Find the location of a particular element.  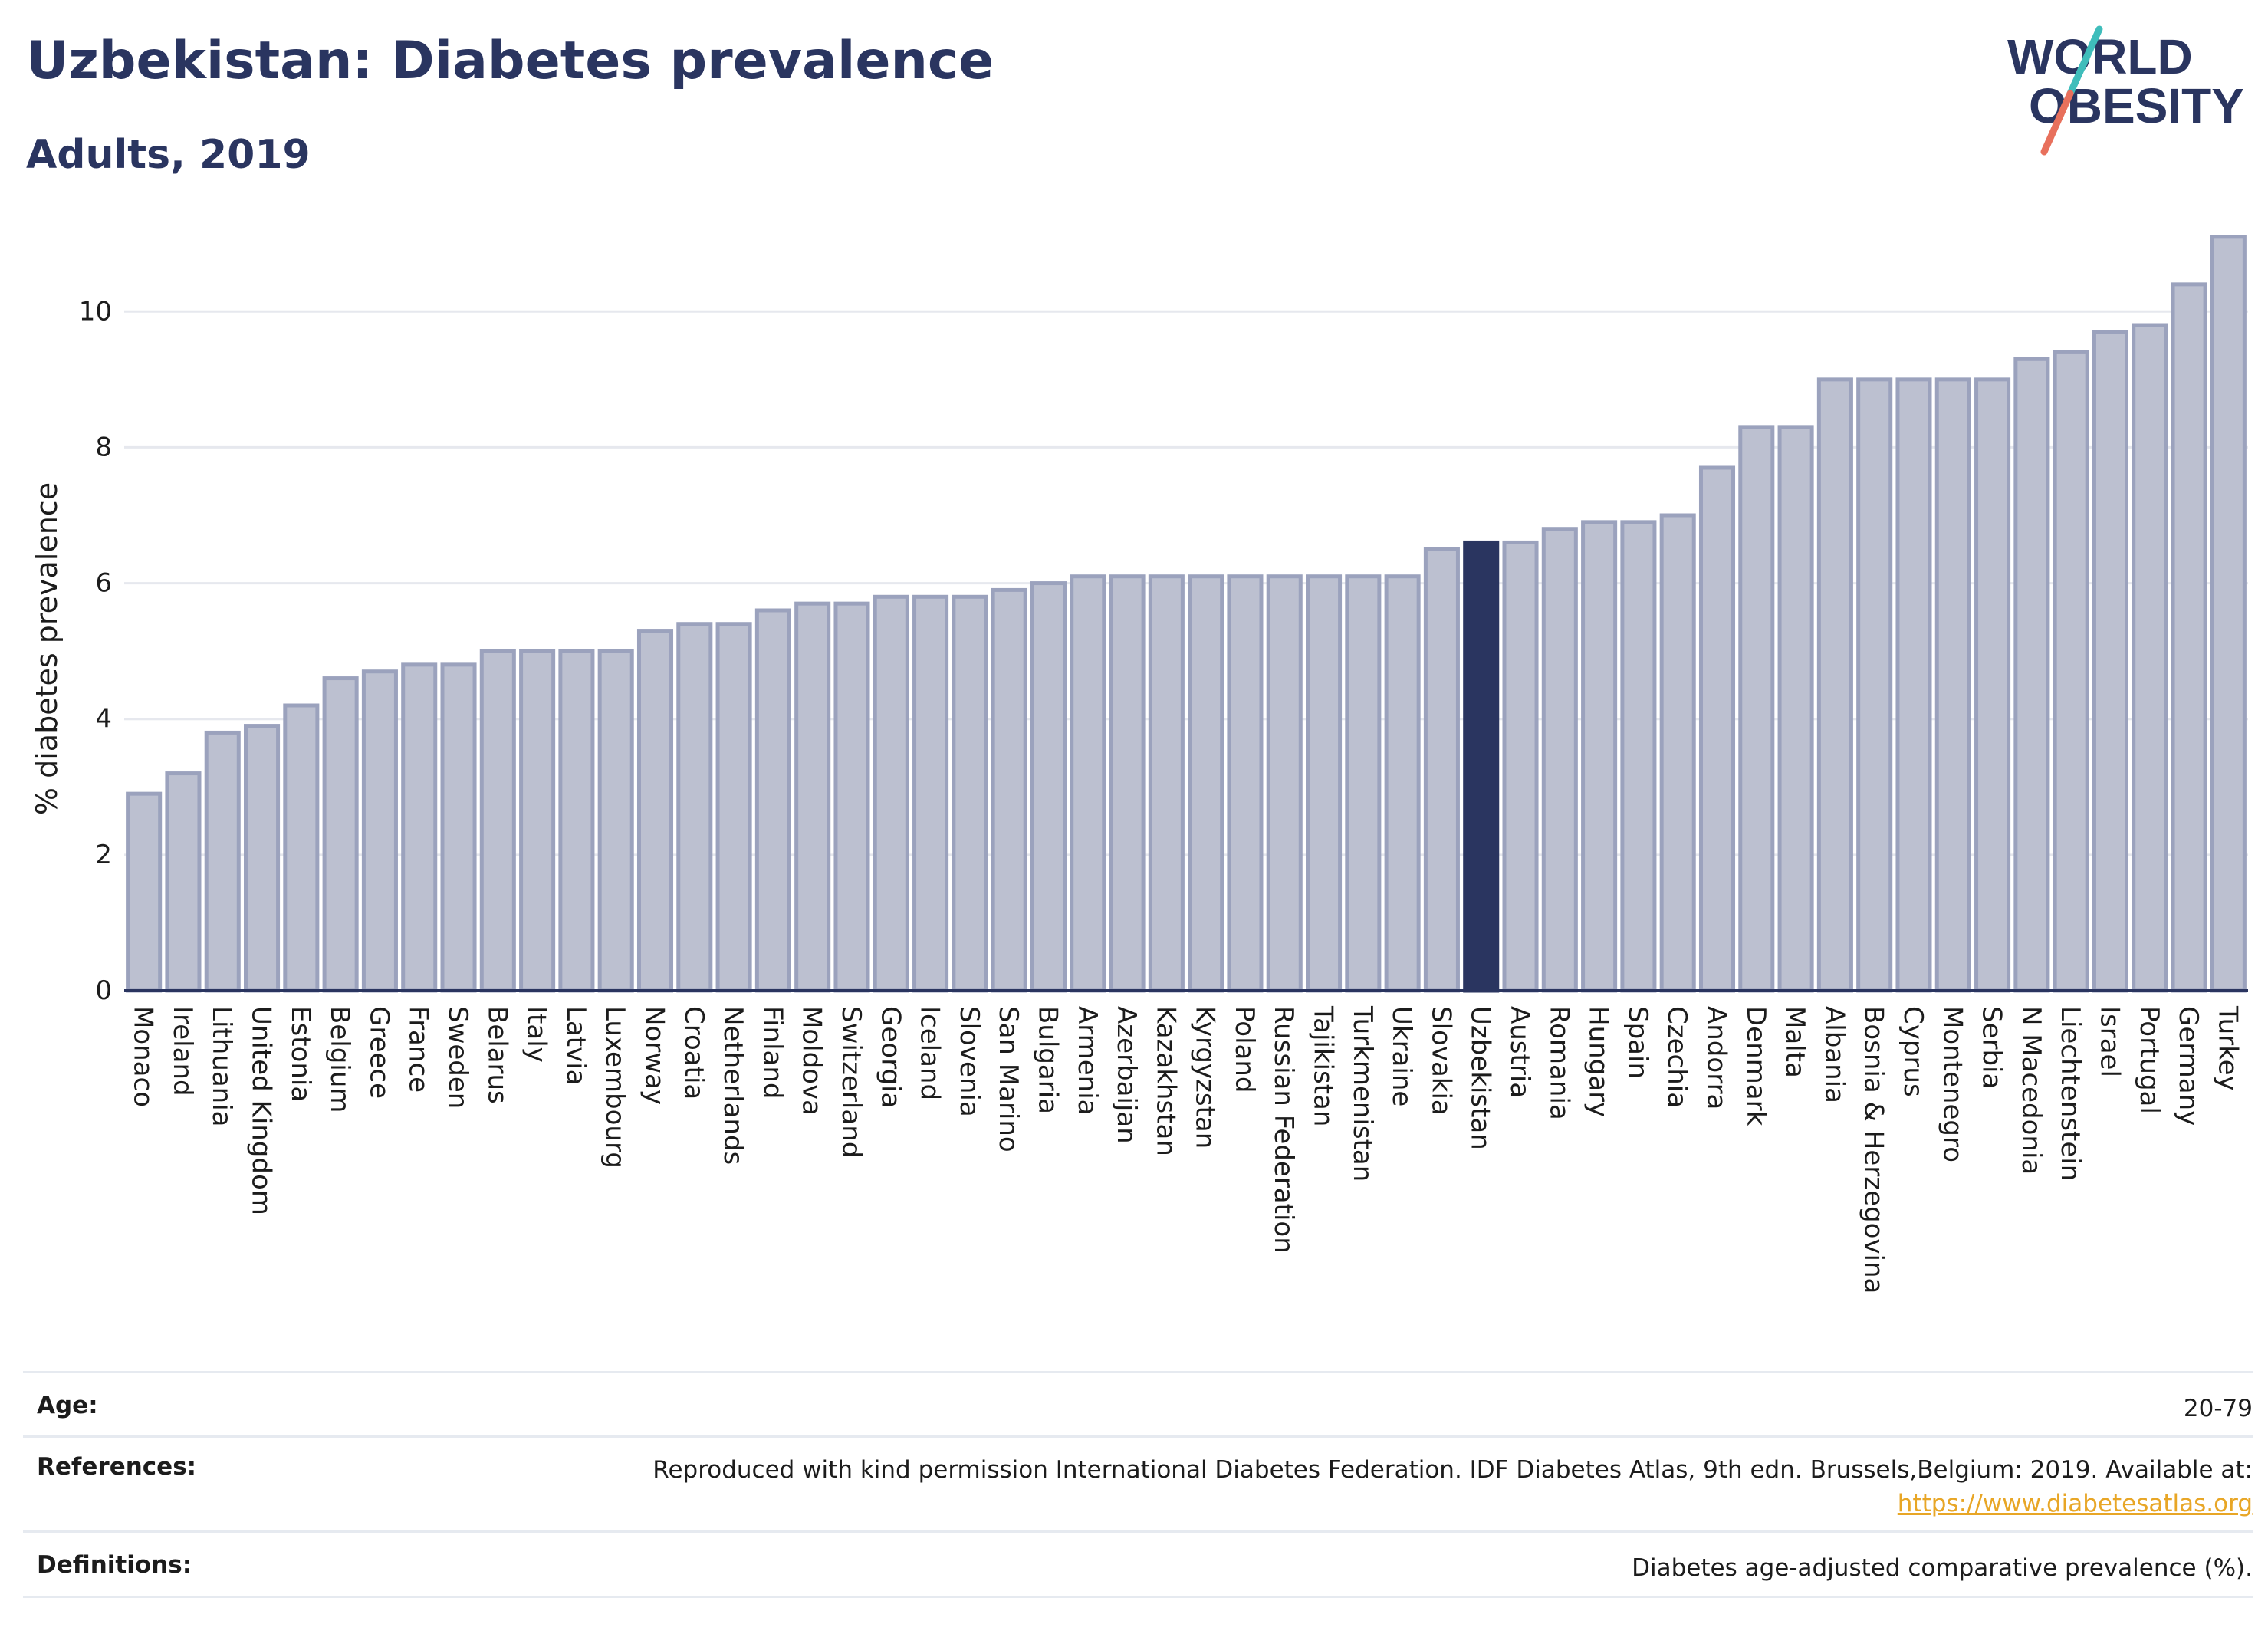

x-tick-label: France is located at coordinates (418, 1049).